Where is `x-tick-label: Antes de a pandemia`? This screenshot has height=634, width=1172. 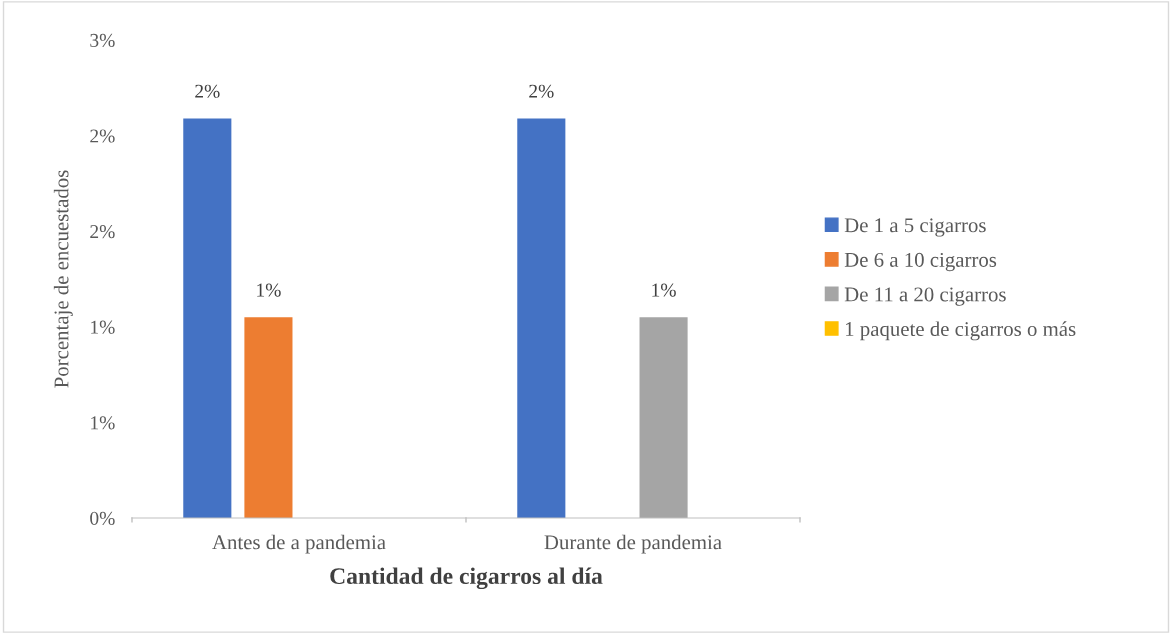
x-tick-label: Antes de a pandemia is located at coordinates (299, 544).